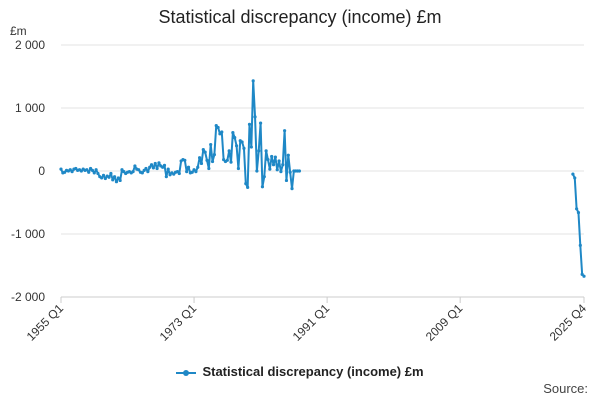 The width and height of the screenshot is (600, 400). I want to click on y-tick-label: 1 000, so click(30, 108).